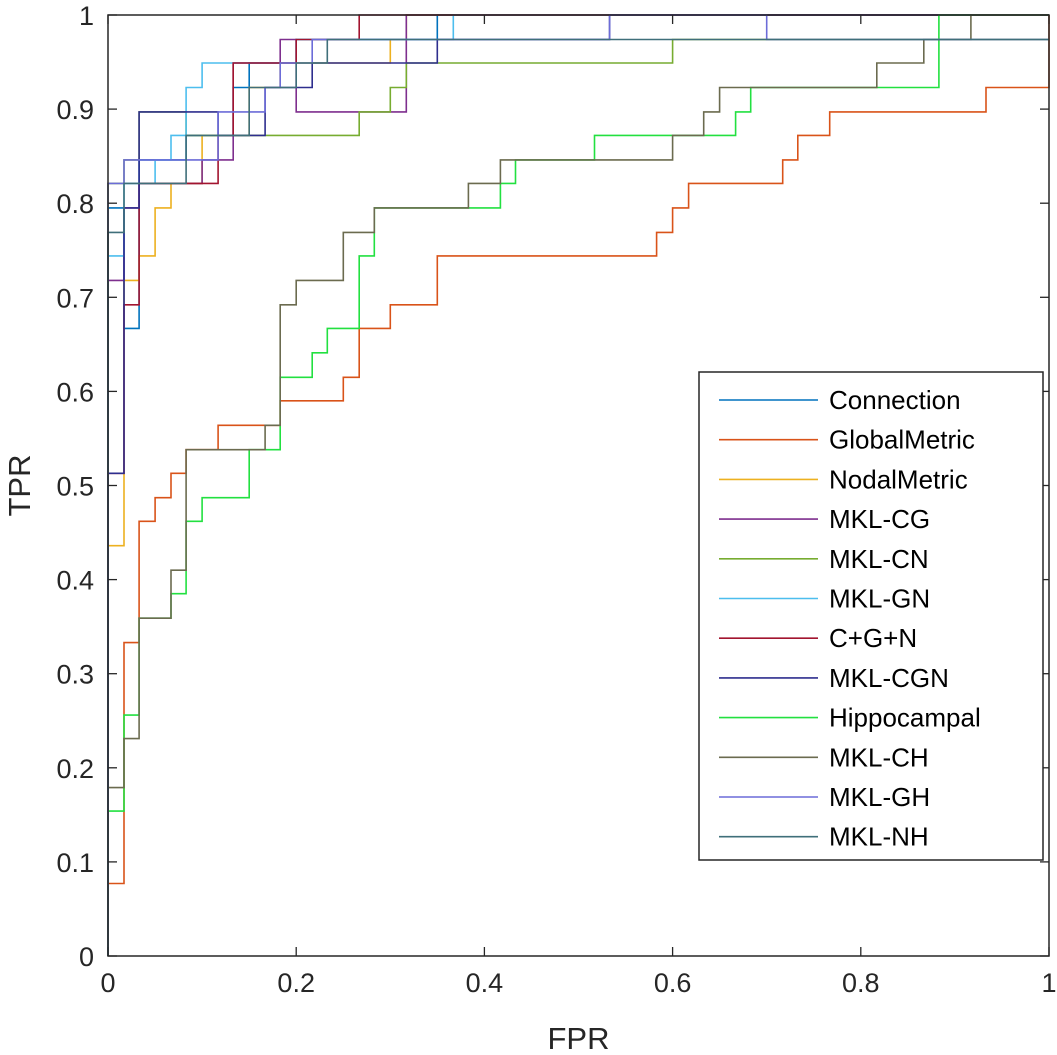 This screenshot has height=1055, width=1057. What do you see at coordinates (75, 110) in the screenshot?
I see `y-tick-label: 0.9` at bounding box center [75, 110].